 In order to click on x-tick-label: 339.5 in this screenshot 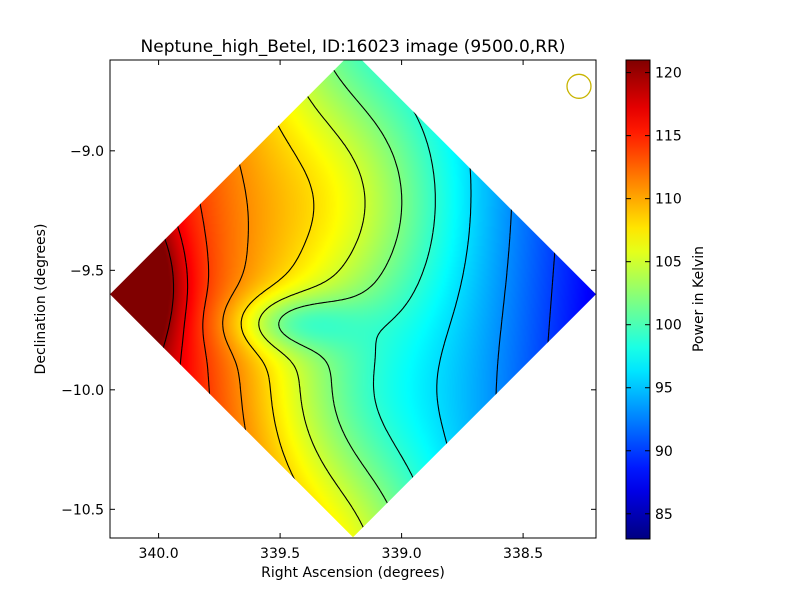, I will do `click(280, 554)`.